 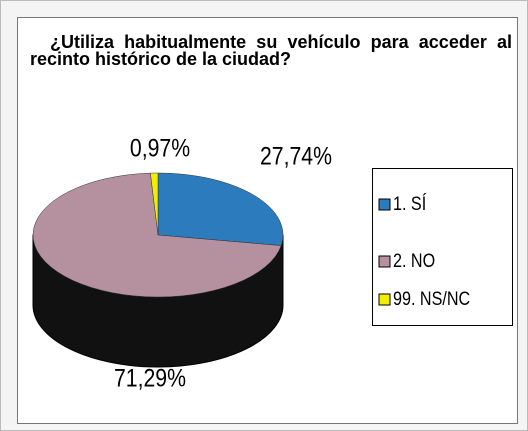 What do you see at coordinates (296, 156) in the screenshot?
I see `data-label: 27,74%` at bounding box center [296, 156].